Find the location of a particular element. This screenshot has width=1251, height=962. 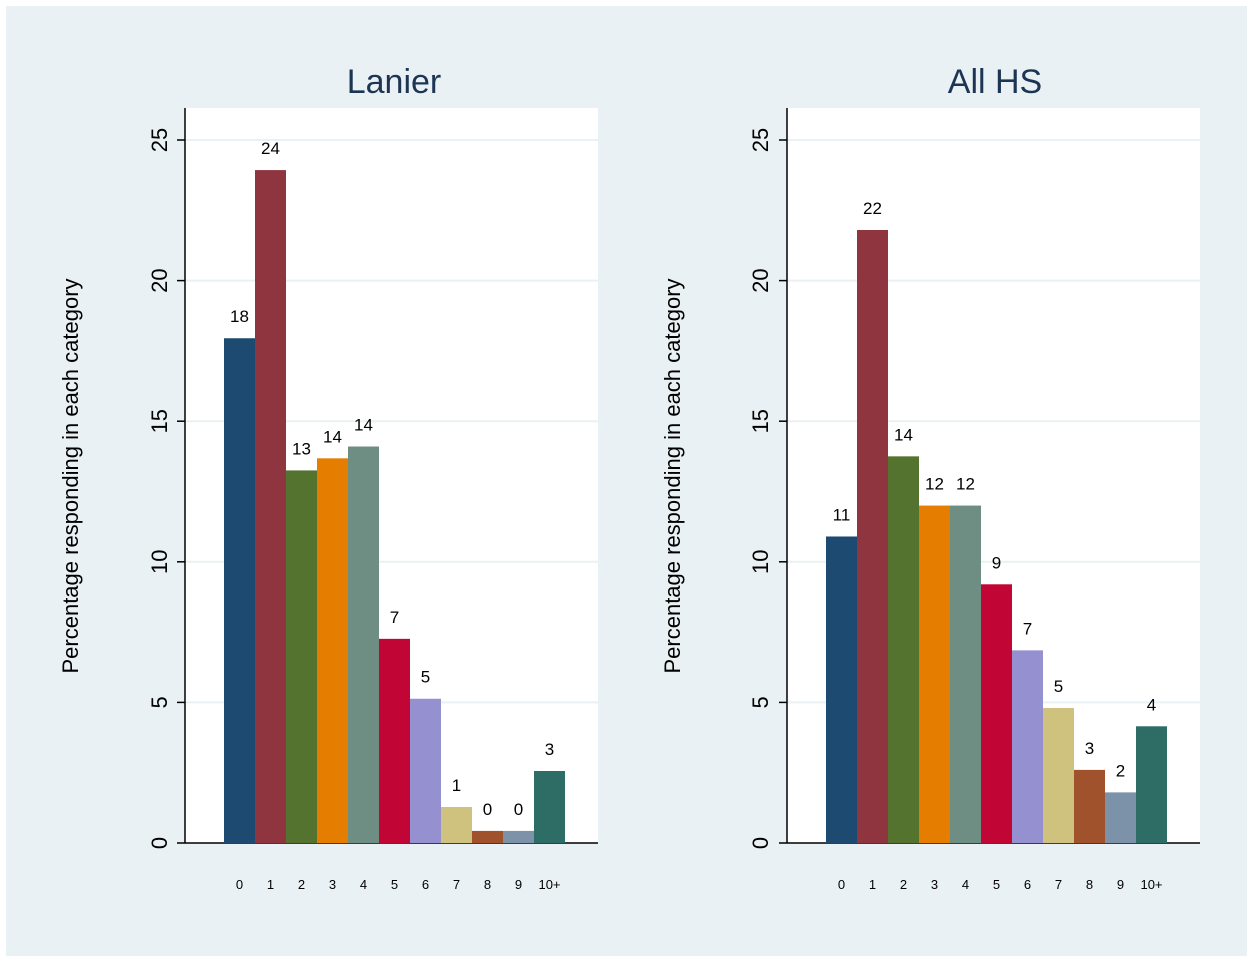

data-label: 18 is located at coordinates (239, 316).